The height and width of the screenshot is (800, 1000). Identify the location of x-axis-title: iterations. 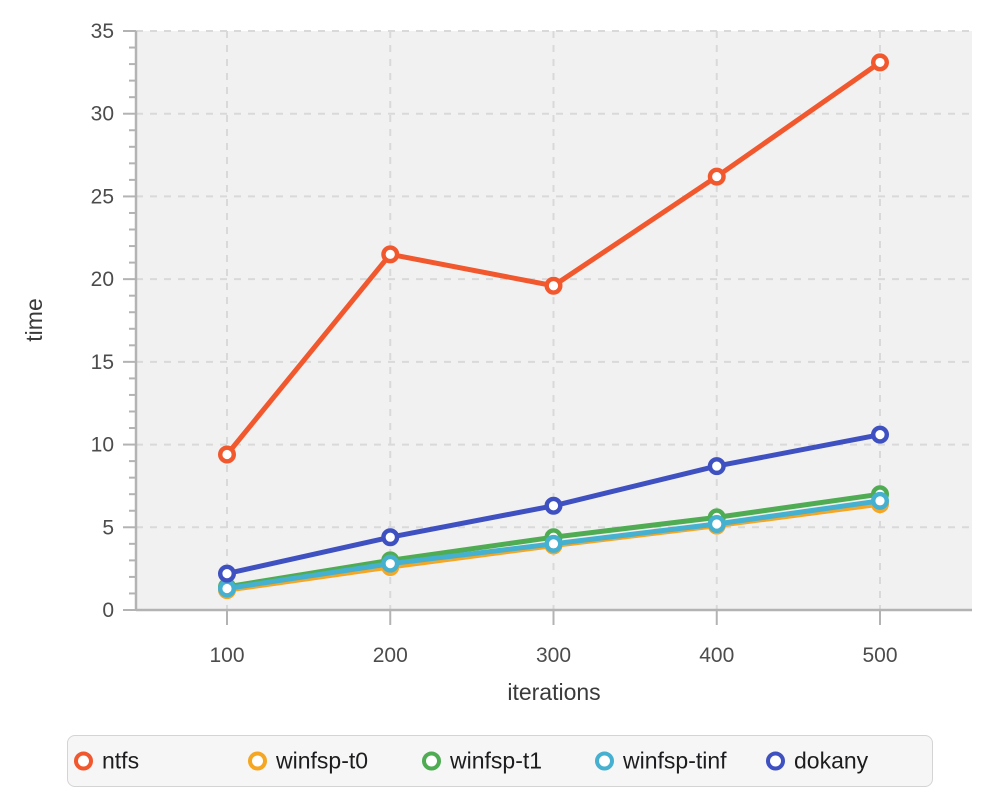
(553, 692).